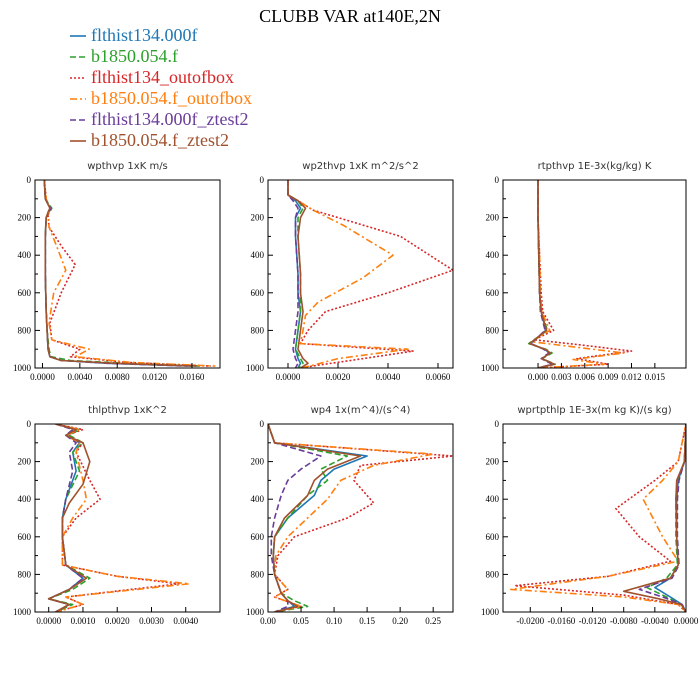 The width and height of the screenshot is (700, 700). Describe the element at coordinates (134, 56) in the screenshot. I see `legend-entry: b1850.054.f` at that location.